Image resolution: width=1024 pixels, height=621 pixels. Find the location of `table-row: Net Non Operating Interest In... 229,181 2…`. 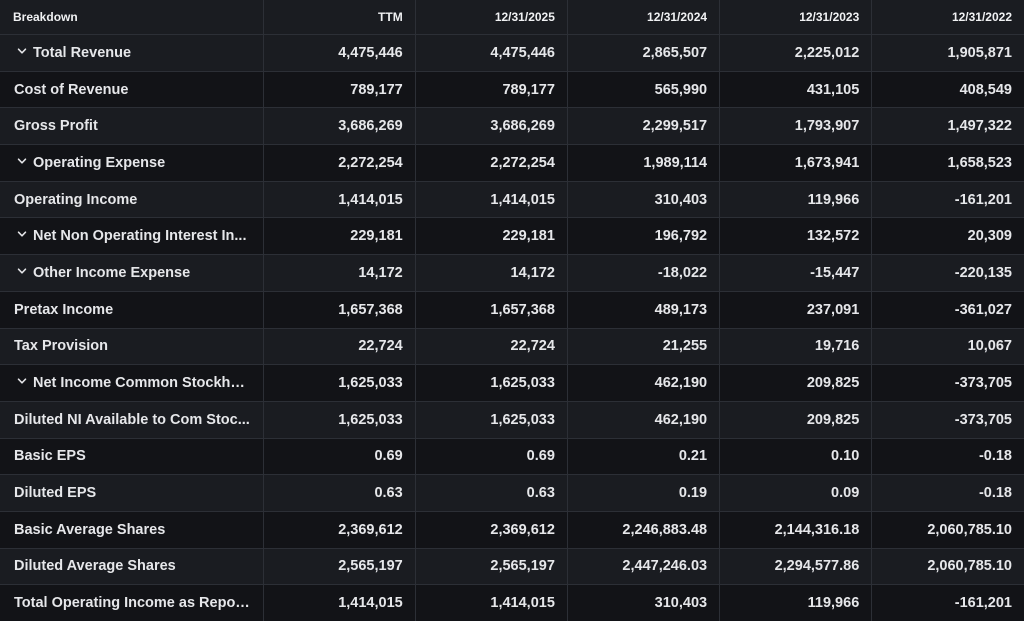

table-row: Net Non Operating Interest In... 229,181 2… is located at coordinates (512, 236).